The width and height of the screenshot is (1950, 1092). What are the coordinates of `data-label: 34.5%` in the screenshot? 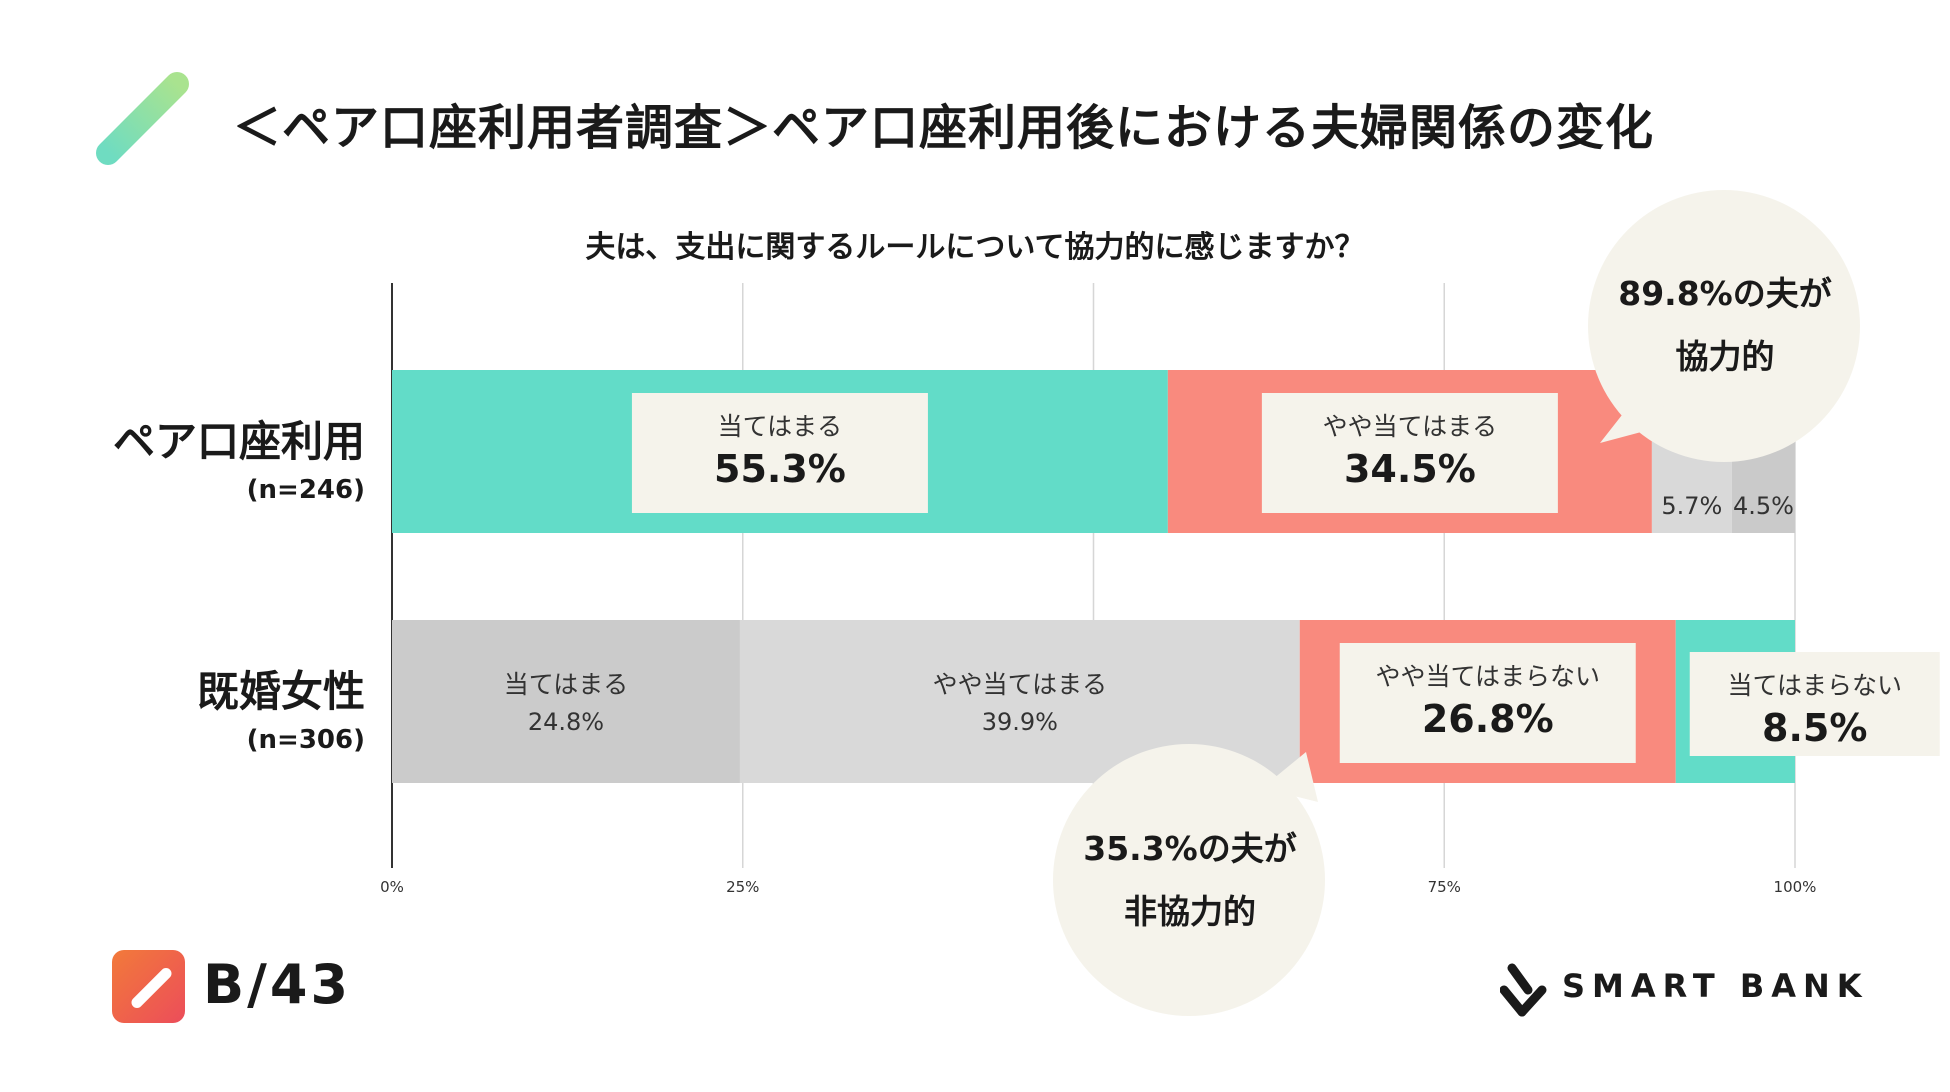 It's located at (1410, 469).